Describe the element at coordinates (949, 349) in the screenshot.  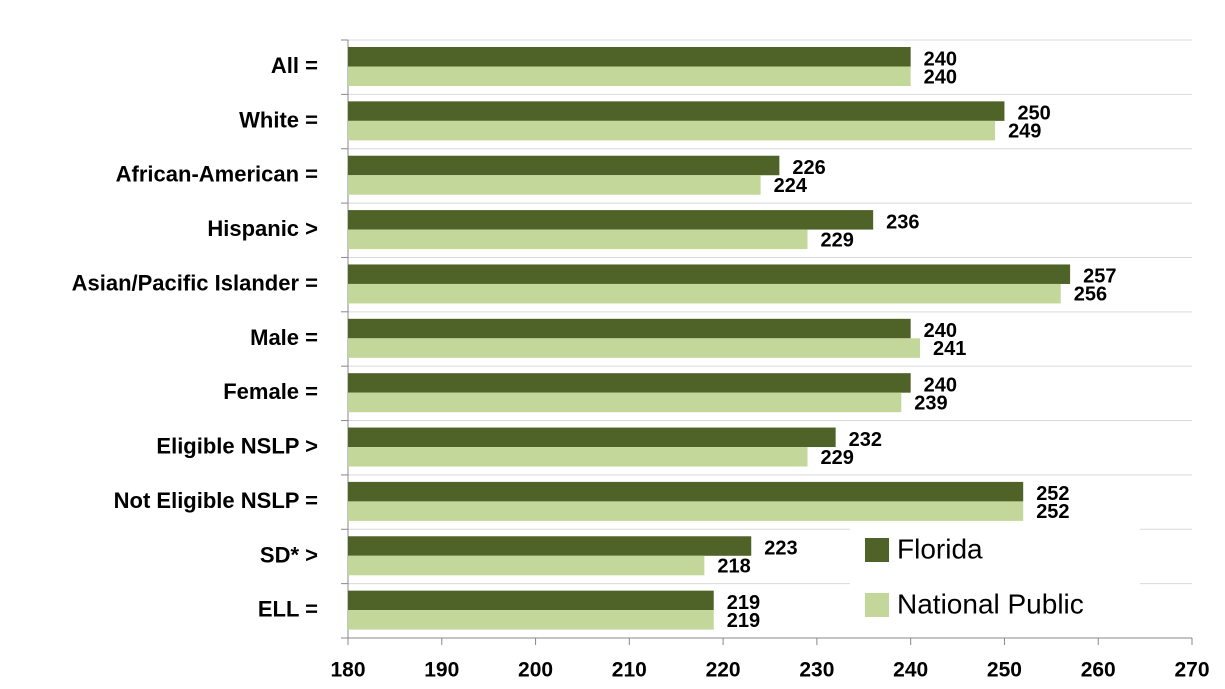
I see `value-label: 241` at that location.